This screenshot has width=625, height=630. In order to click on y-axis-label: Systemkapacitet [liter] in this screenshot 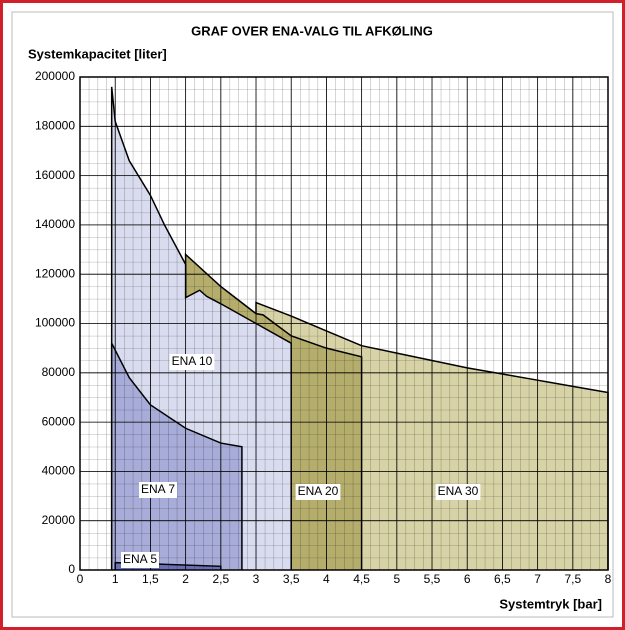, I will do `click(97, 53)`.